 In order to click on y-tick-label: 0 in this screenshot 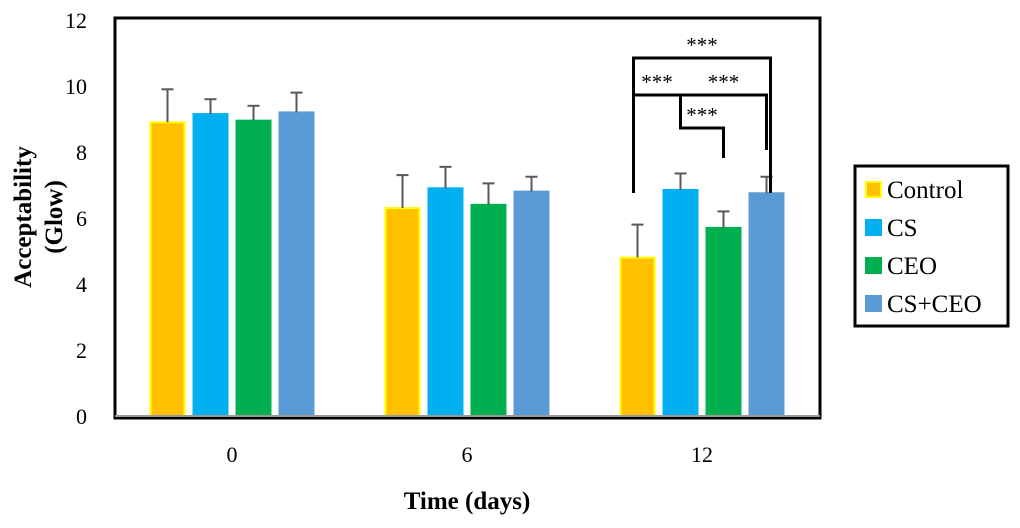, I will do `click(81, 416)`.